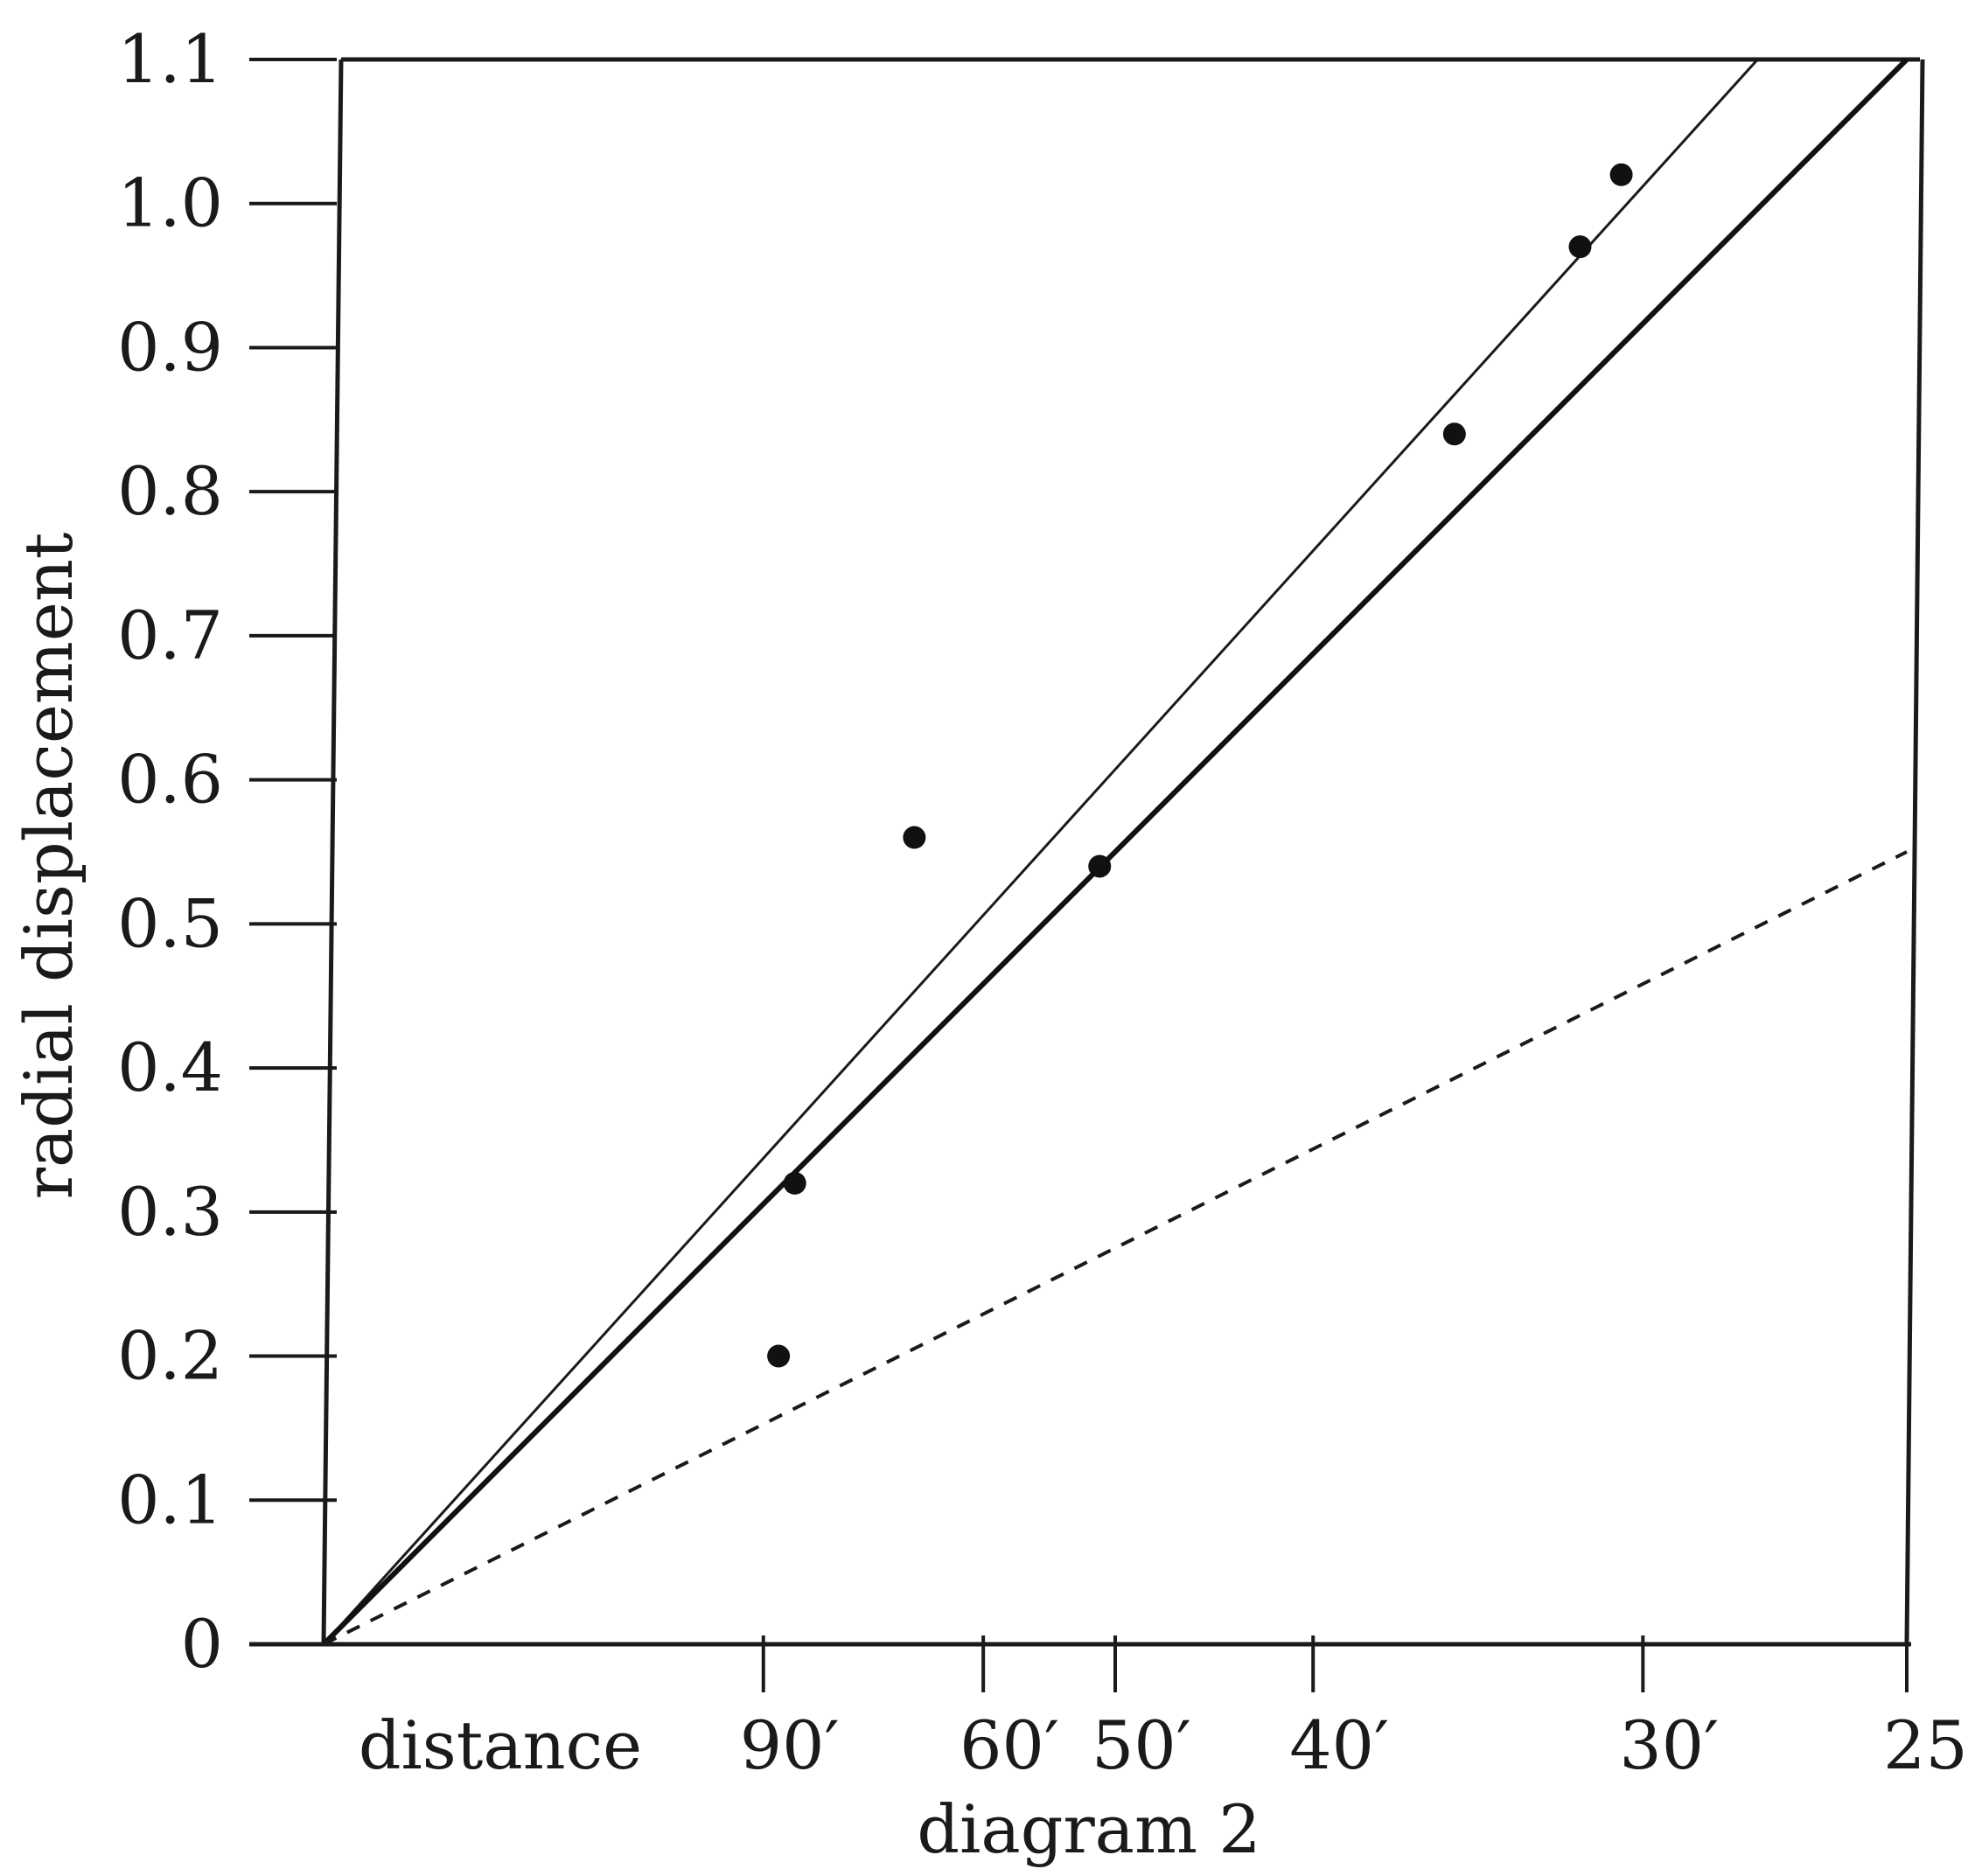  What do you see at coordinates (170, 780) in the screenshot?
I see `y-tick-label: 0.6` at bounding box center [170, 780].